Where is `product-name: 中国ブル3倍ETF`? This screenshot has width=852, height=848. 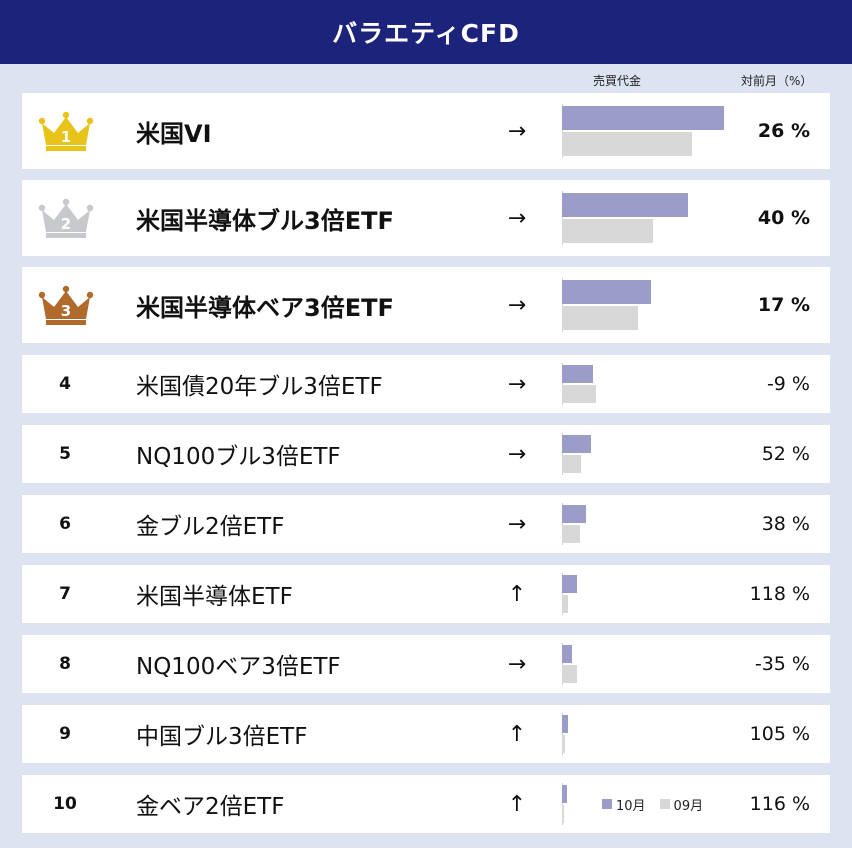
product-name: 中国ブル3倍ETF is located at coordinates (222, 737).